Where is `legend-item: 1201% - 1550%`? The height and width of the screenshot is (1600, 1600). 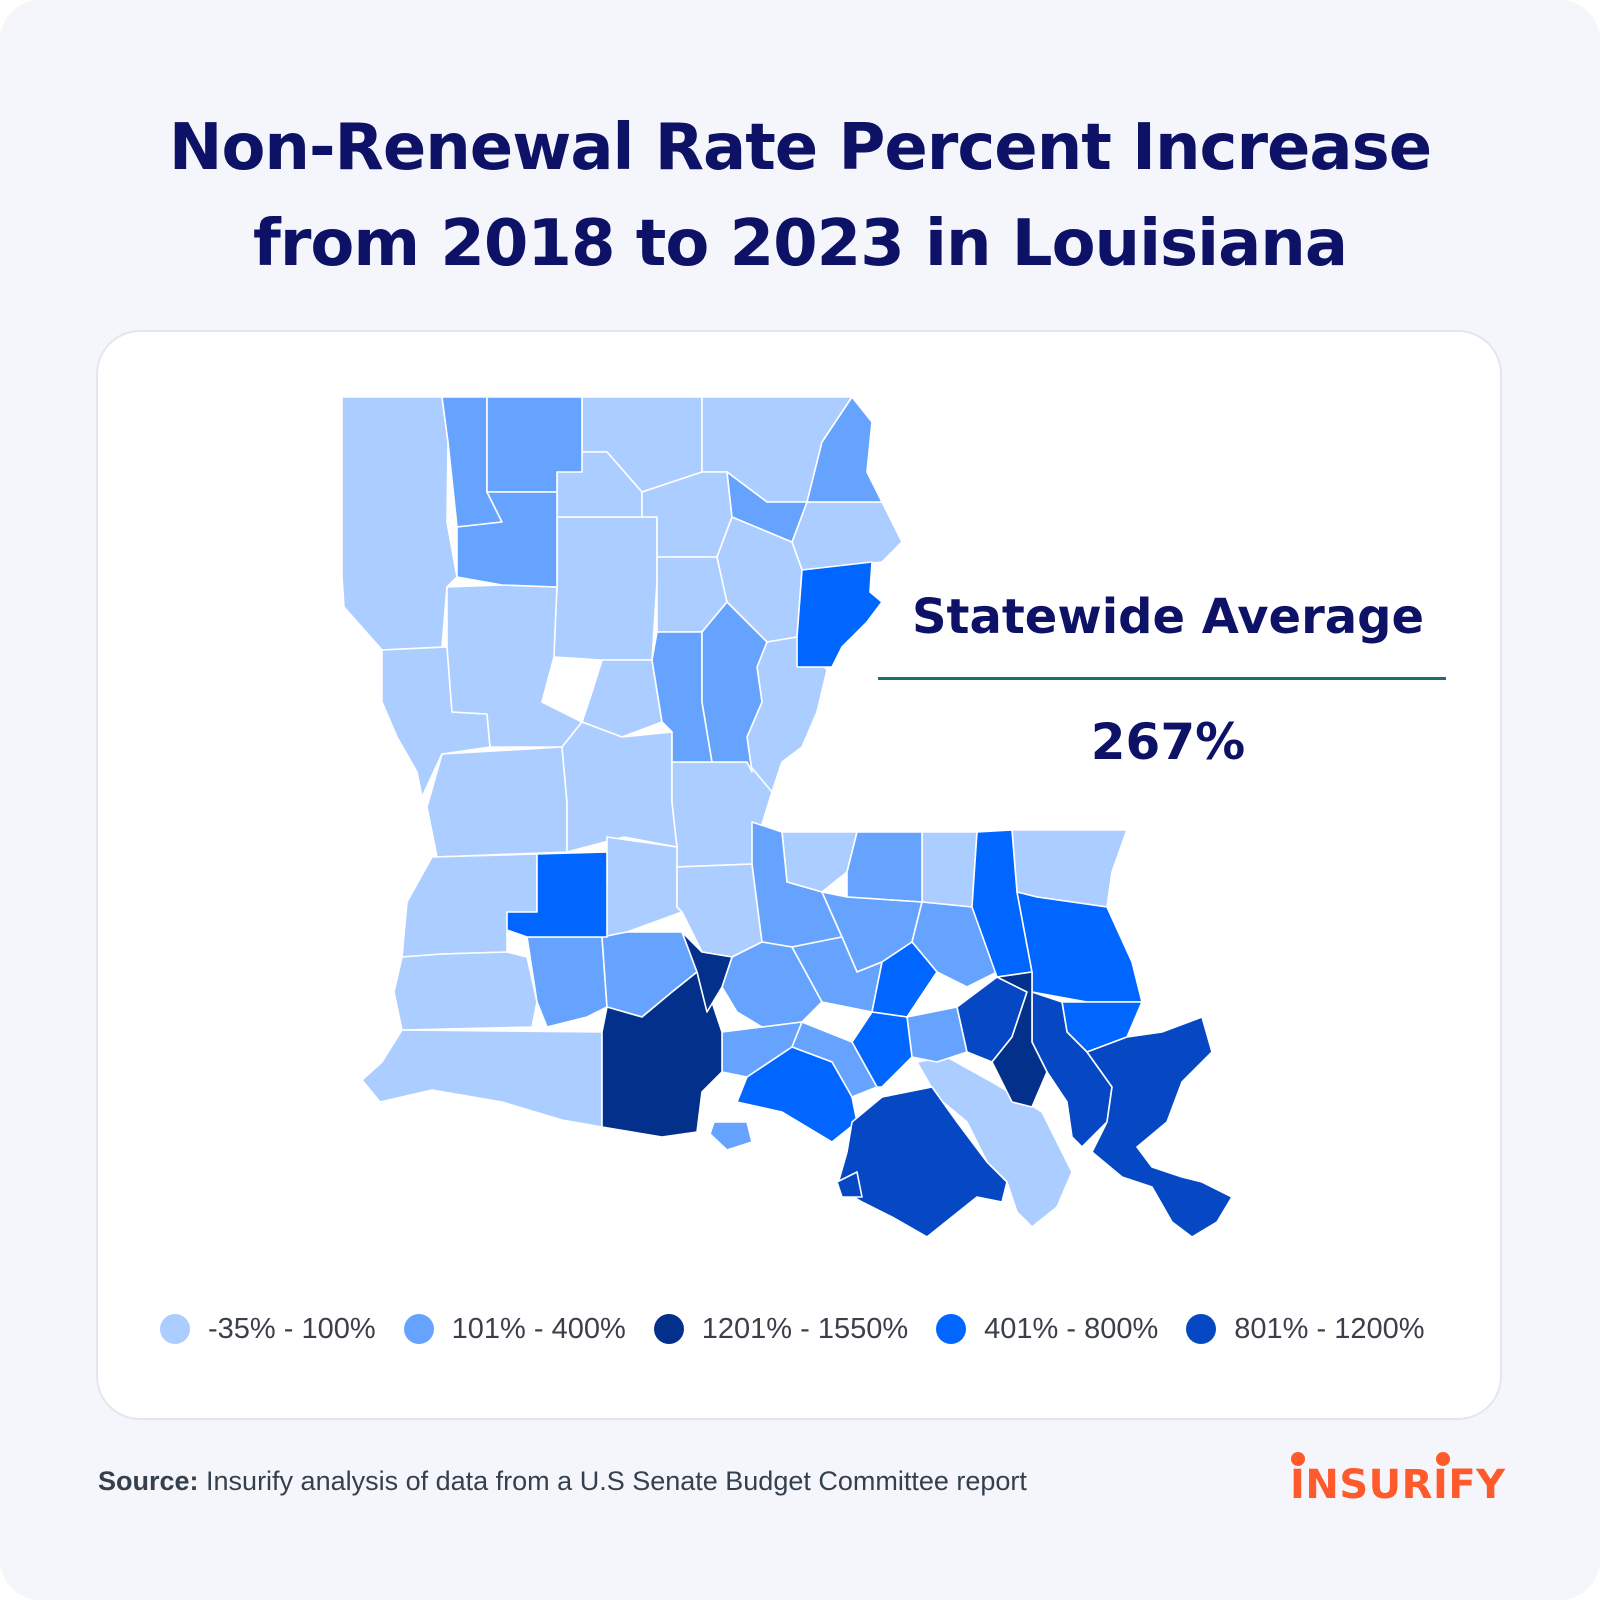
legend-item: 1201% - 1550% is located at coordinates (781, 1329).